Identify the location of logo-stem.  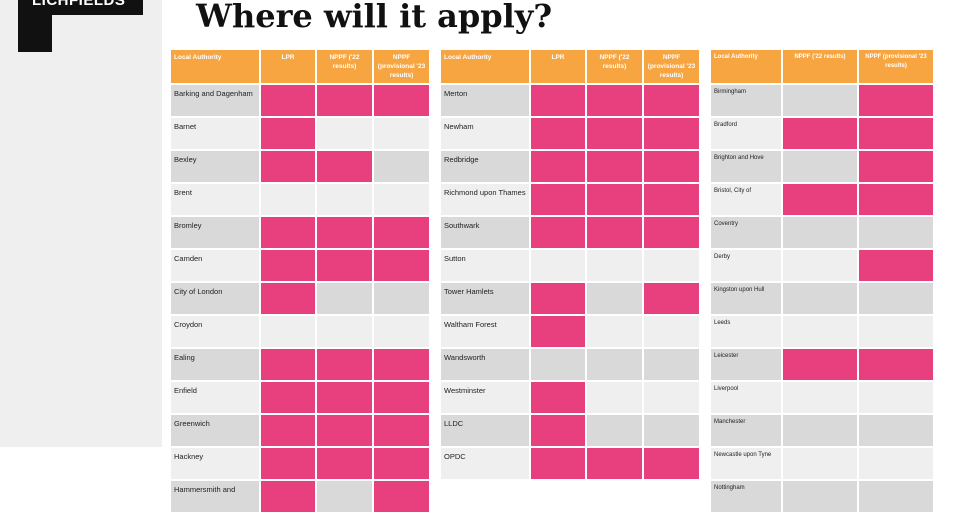
(35, 26).